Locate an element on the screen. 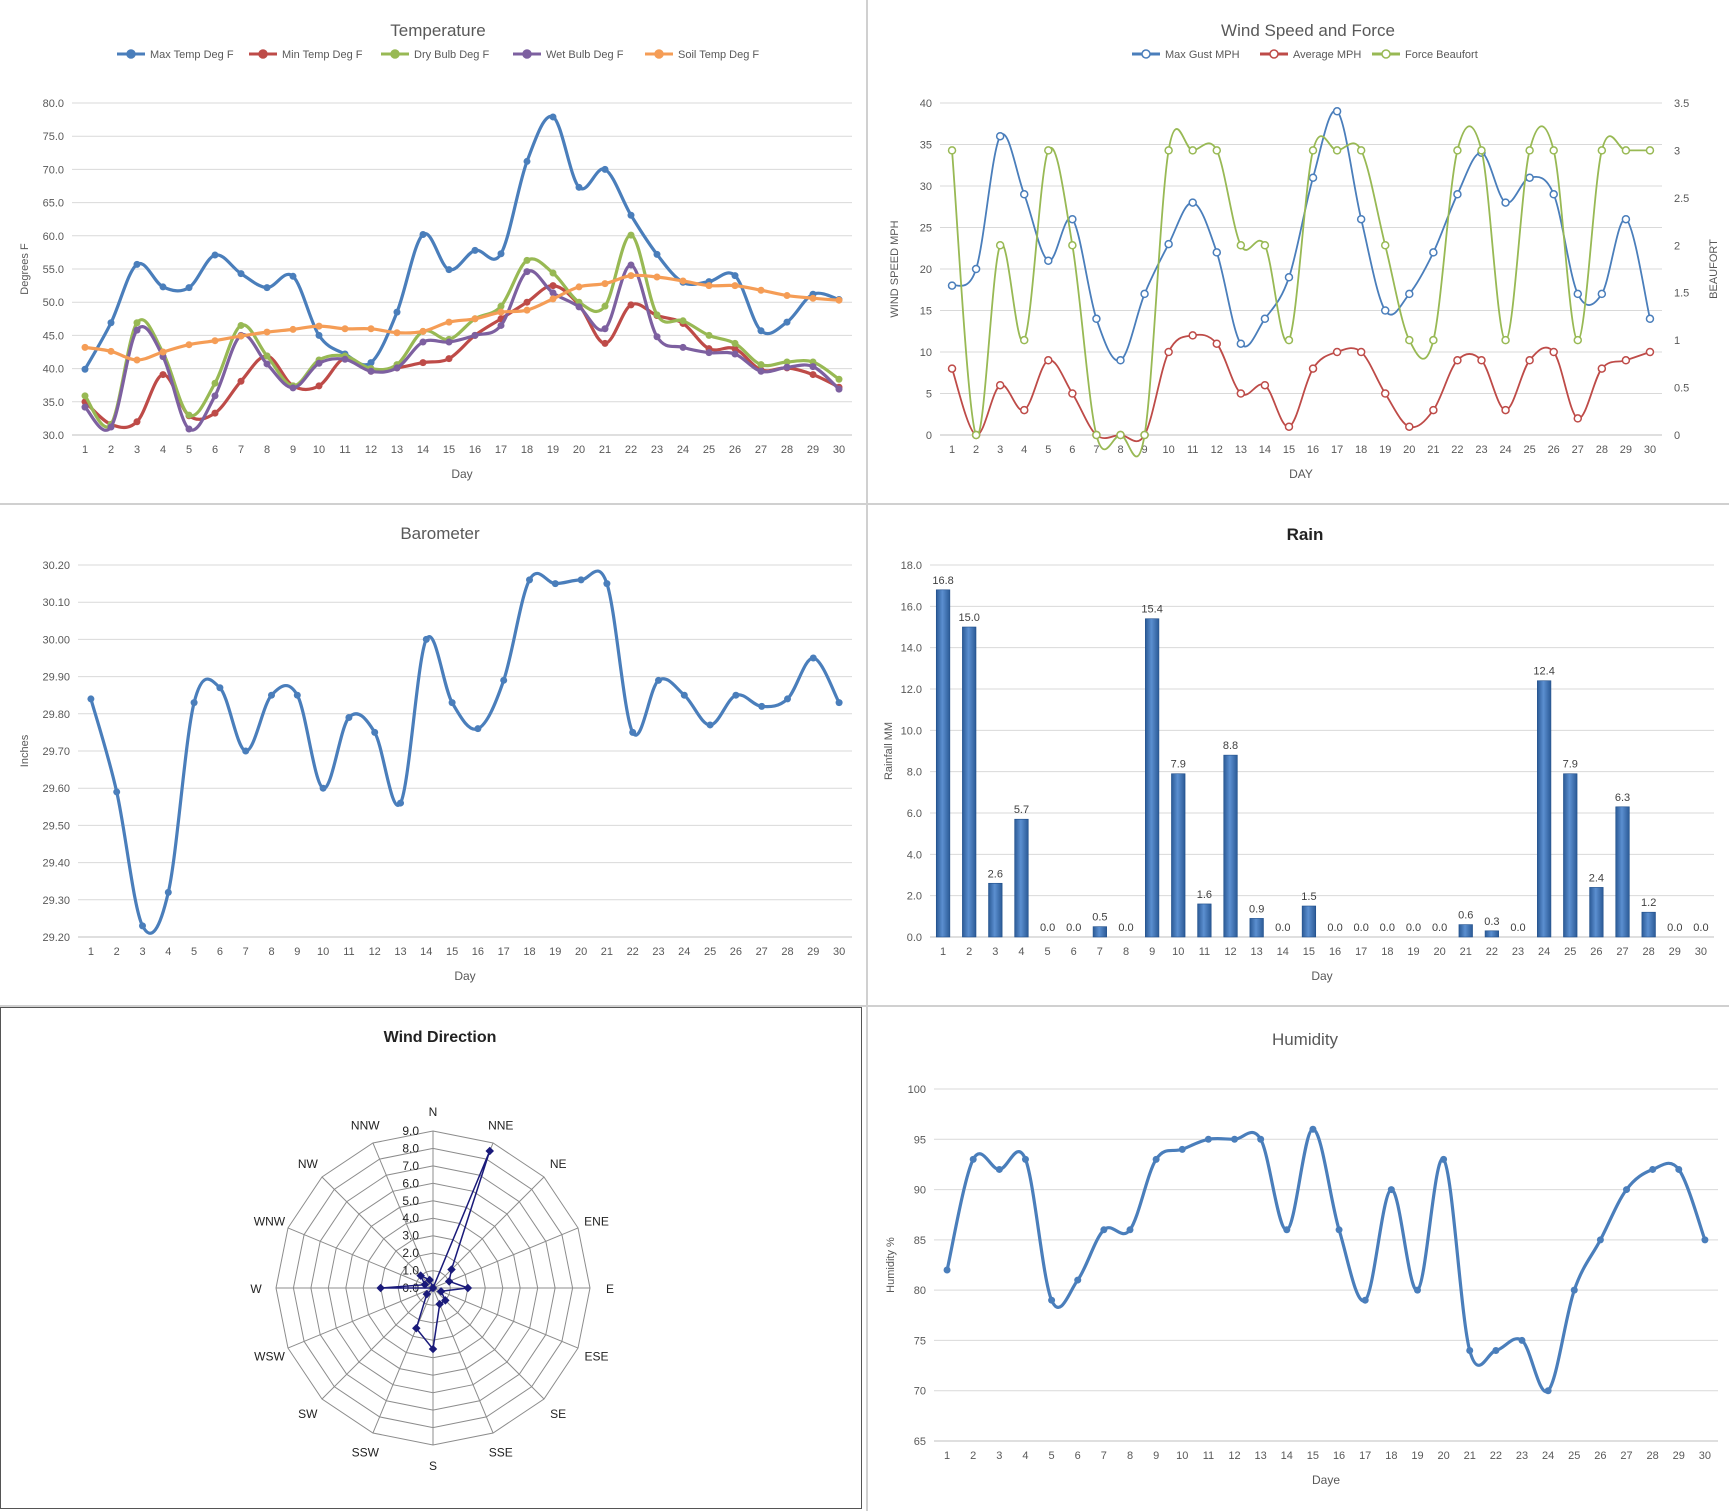 The width and height of the screenshot is (1729, 1511). x-tick-label: 24 is located at coordinates (1548, 1456).